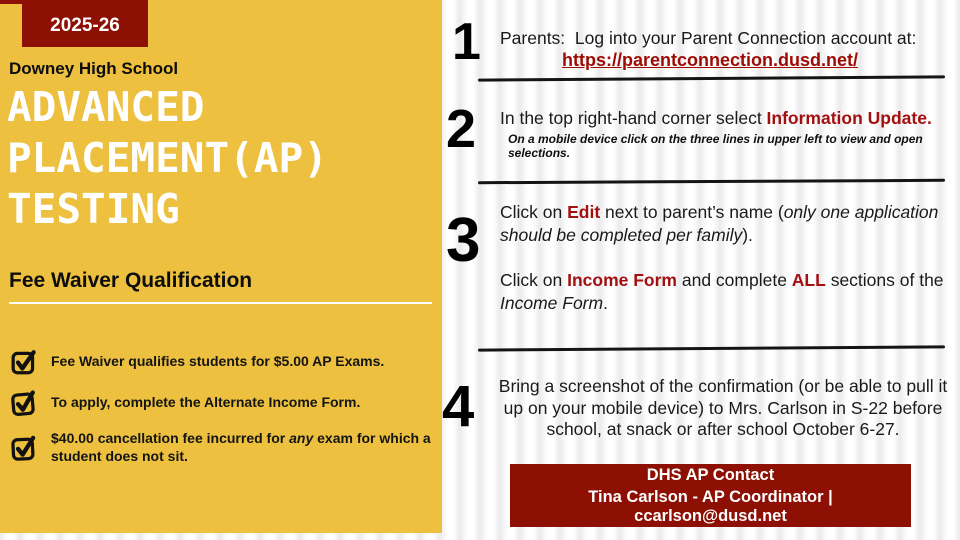 This screenshot has height=540, width=960. What do you see at coordinates (884, 280) in the screenshot?
I see `step-3-text-part: sections of the` at bounding box center [884, 280].